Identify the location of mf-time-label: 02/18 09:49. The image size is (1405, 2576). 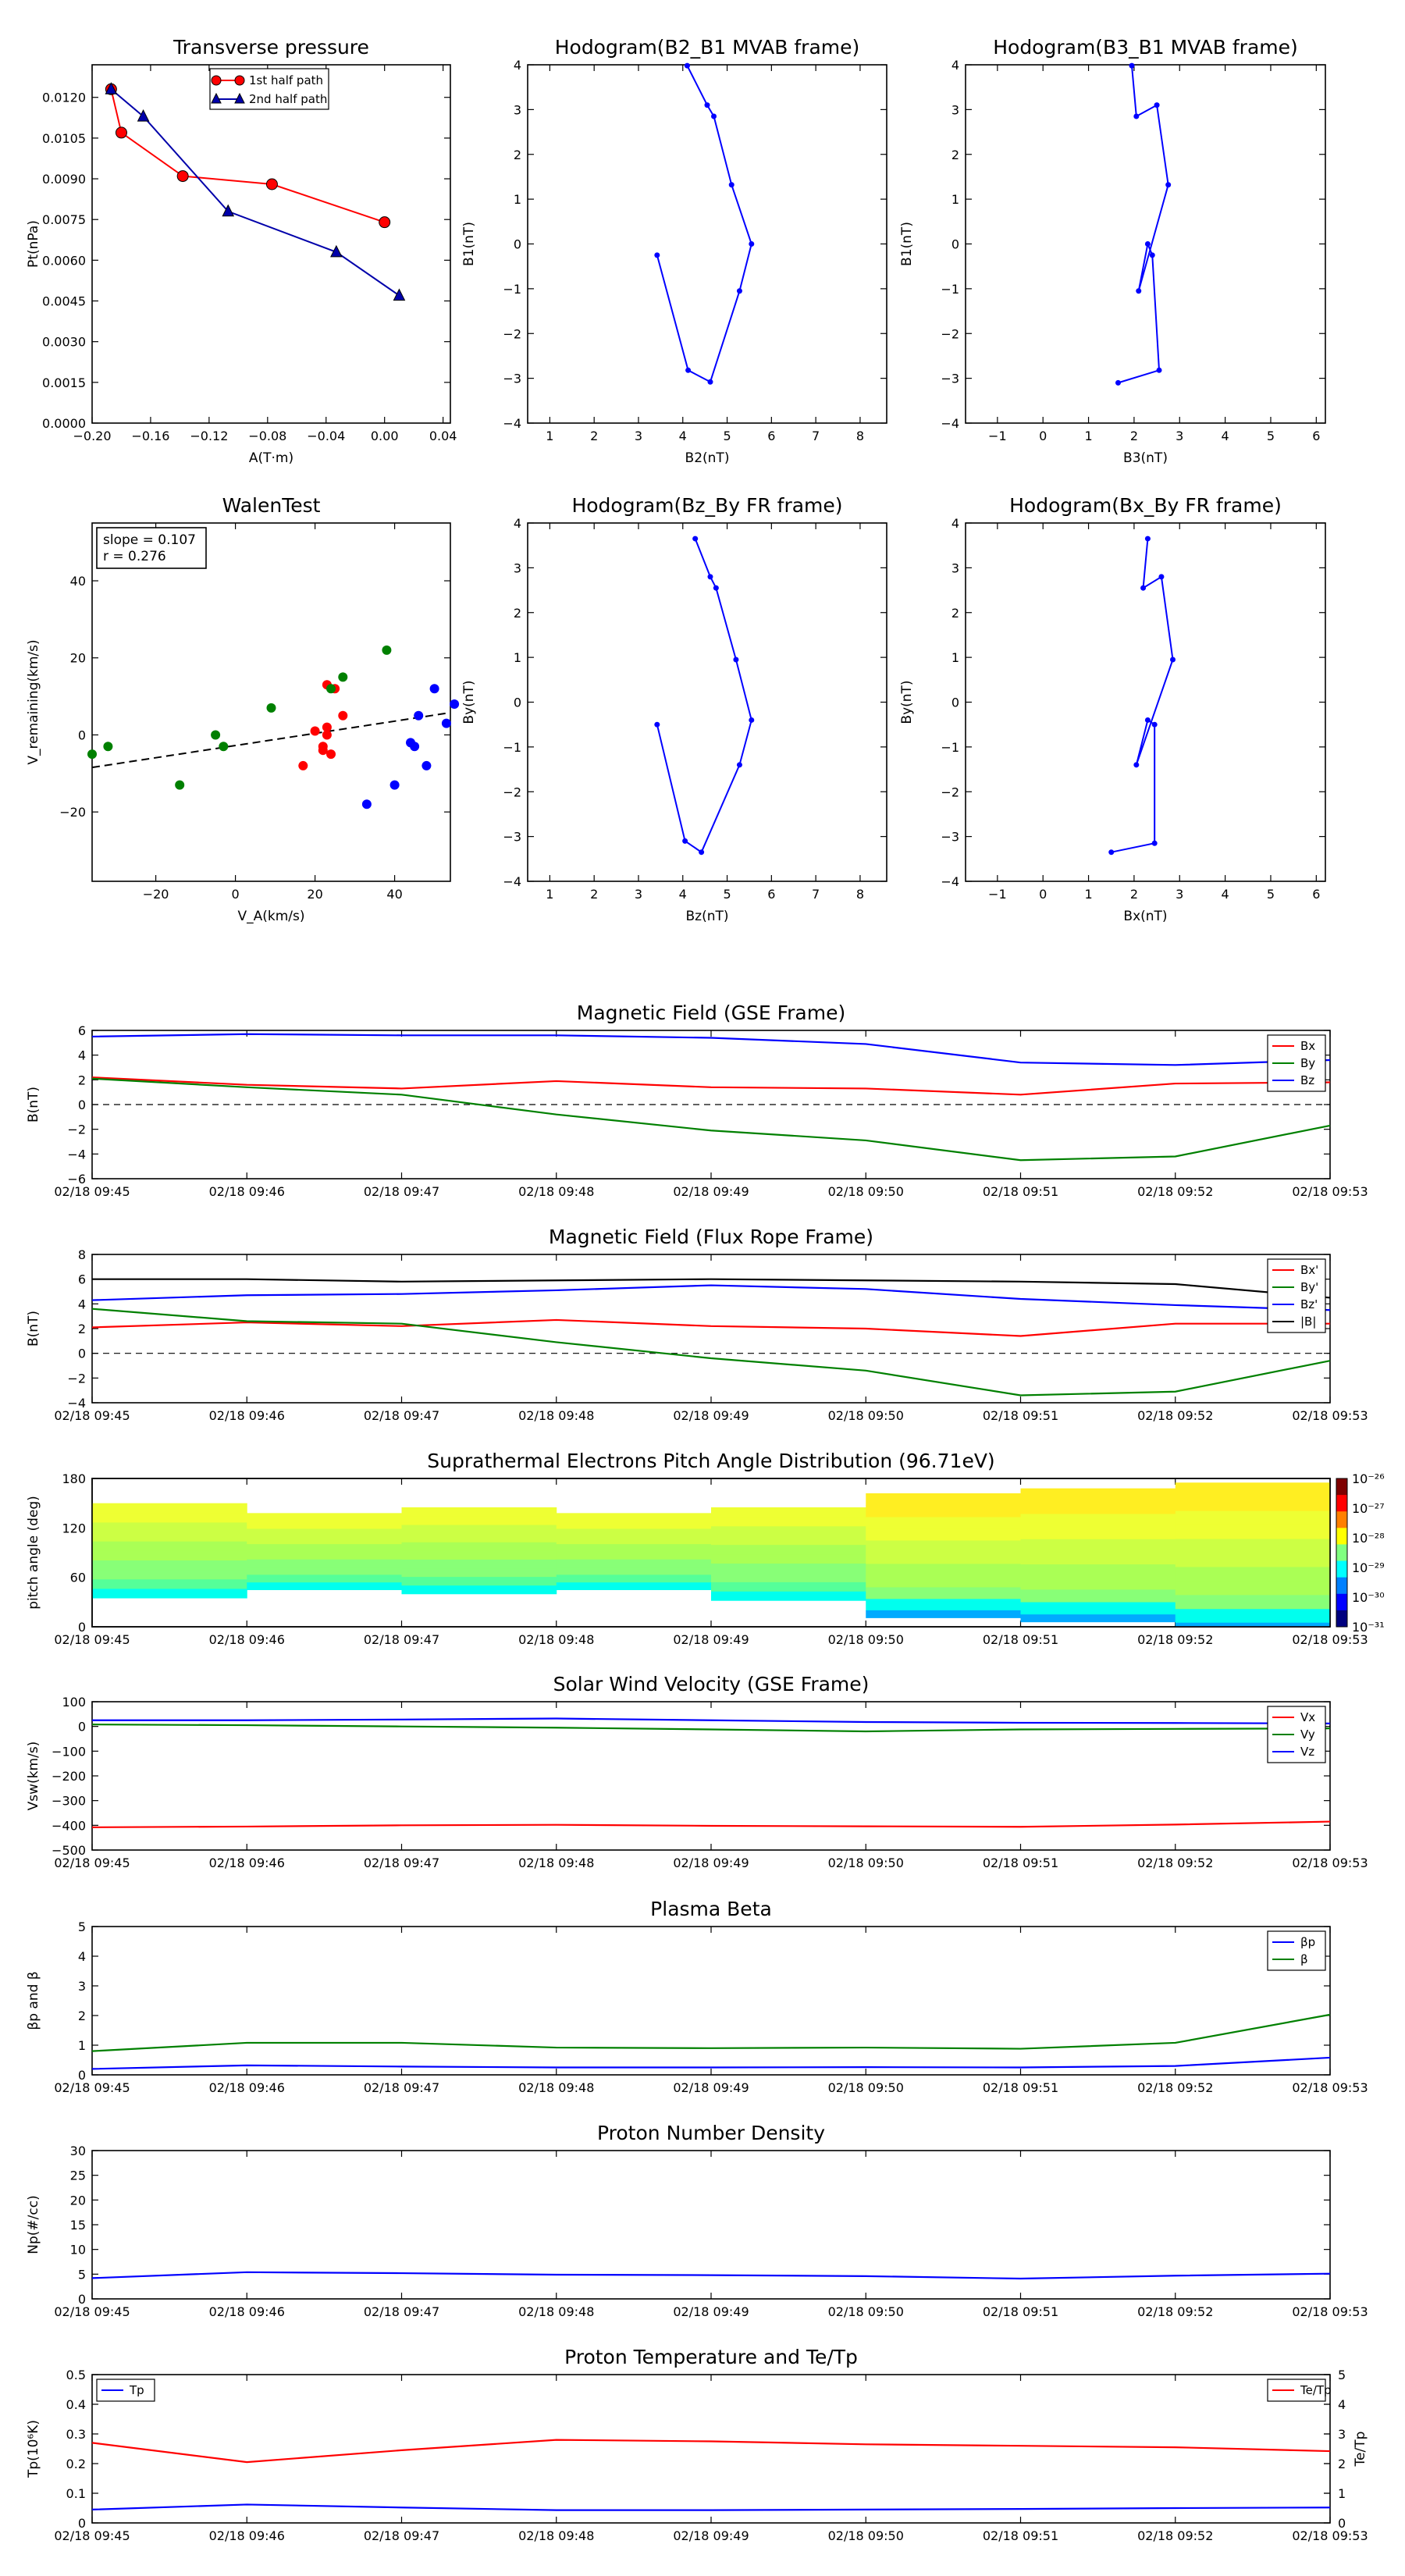
(711, 1191).